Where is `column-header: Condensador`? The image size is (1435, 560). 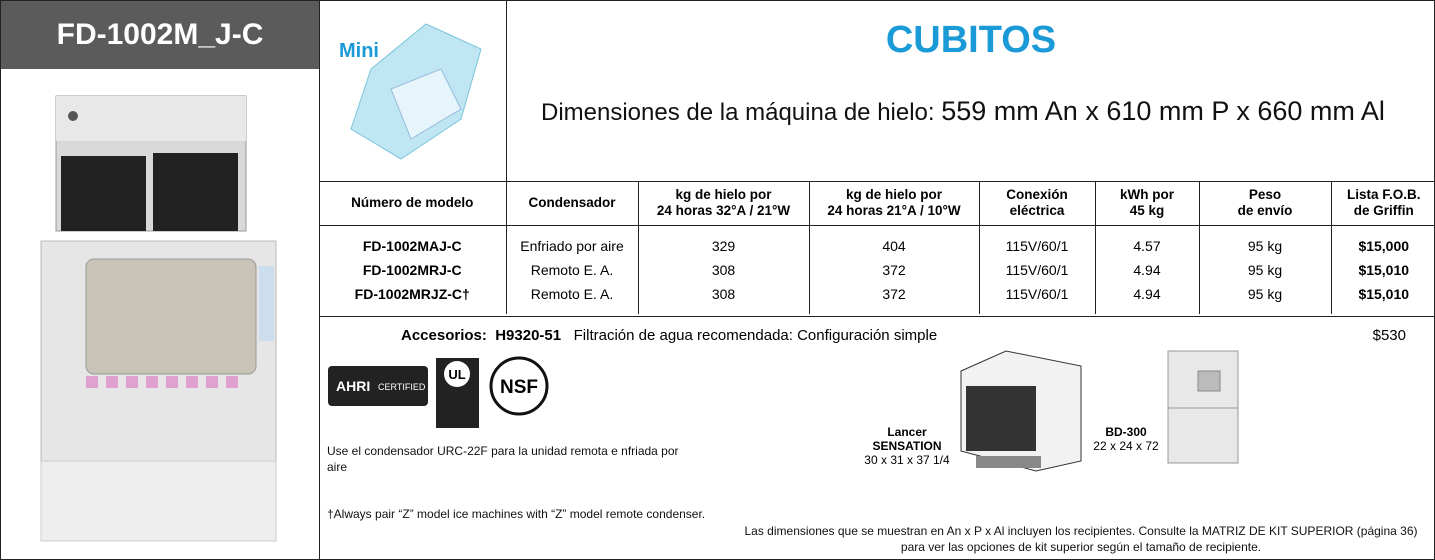
column-header: Condensador is located at coordinates (572, 203).